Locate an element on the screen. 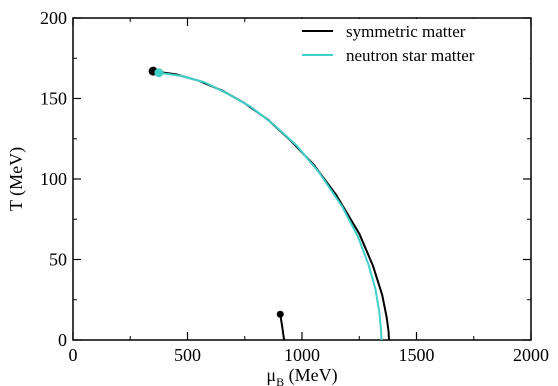 This screenshot has width=558, height=386. y-axis-label: T (MeV) is located at coordinates (16, 179).